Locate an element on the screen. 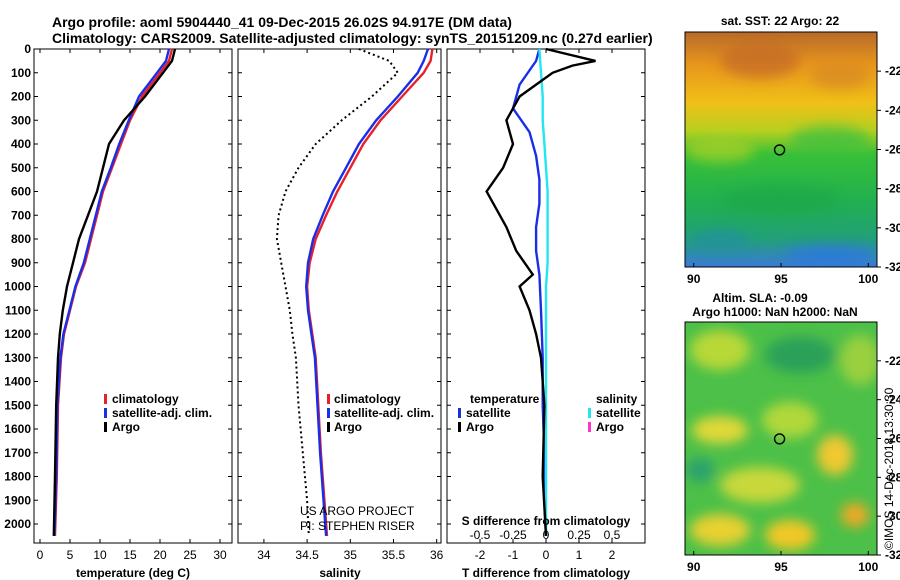 This screenshot has width=900, height=580. x-tick-label: 36 is located at coordinates (437, 555).